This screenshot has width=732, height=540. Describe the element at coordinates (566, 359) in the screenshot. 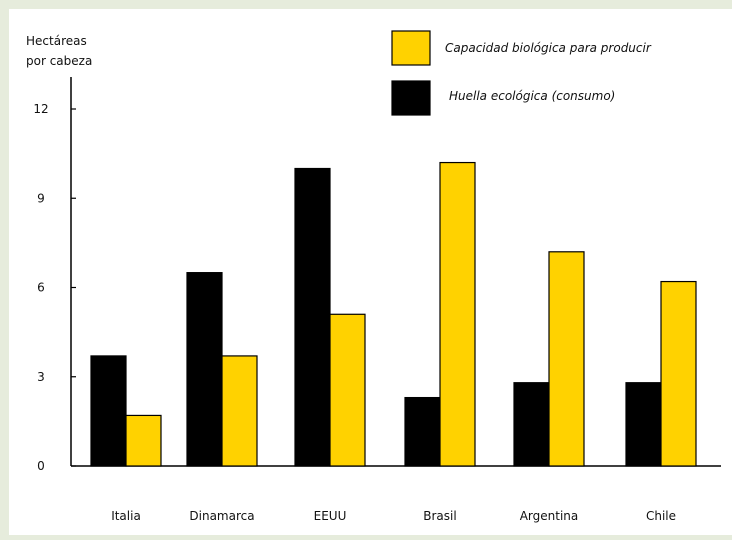

I see `bar-capacidad-argentina` at that location.